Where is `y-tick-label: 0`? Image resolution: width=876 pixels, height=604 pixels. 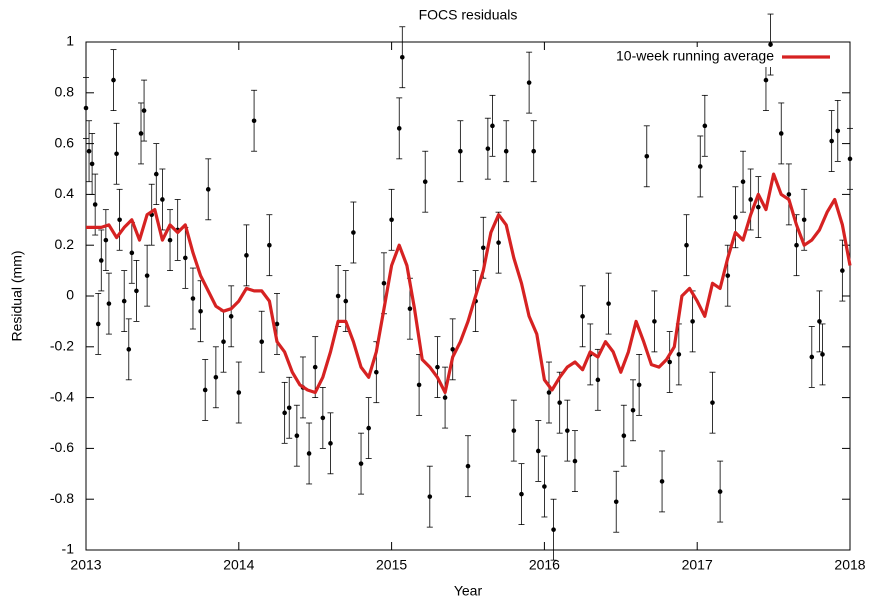 y-tick-label: 0 is located at coordinates (70, 295).